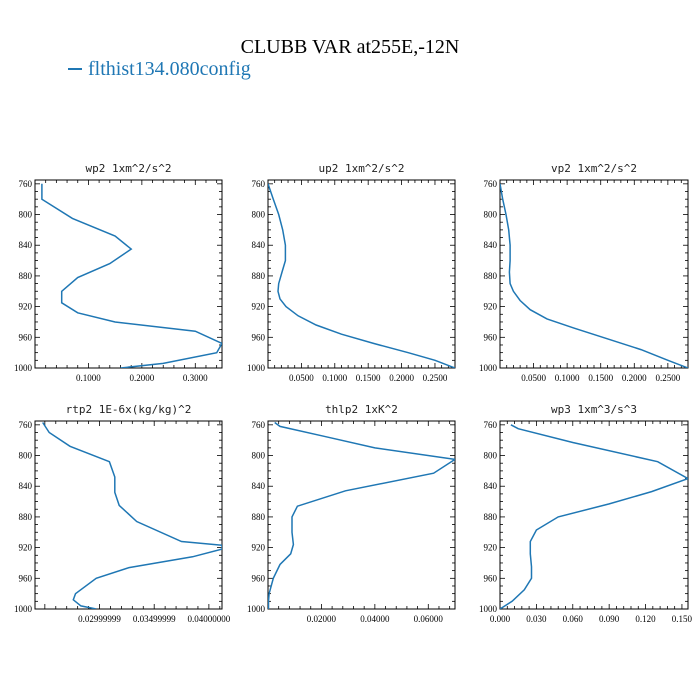  I want to click on x-tick-label: 0.3000, so click(195, 378).